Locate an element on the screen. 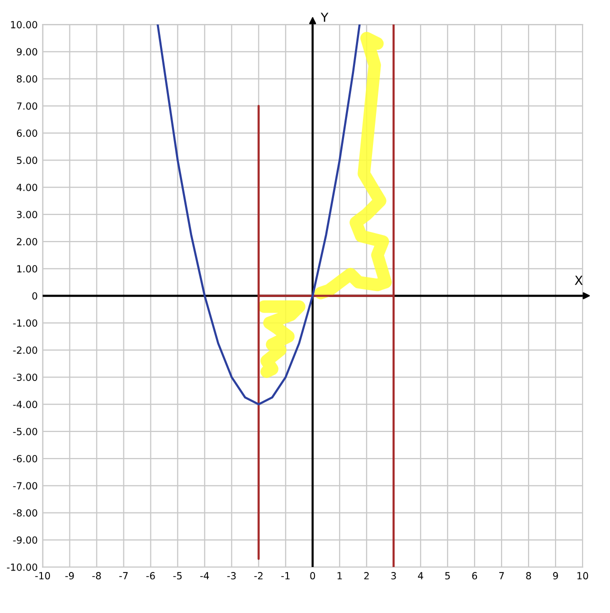  y-tick-label: -4.00 is located at coordinates (25, 404).